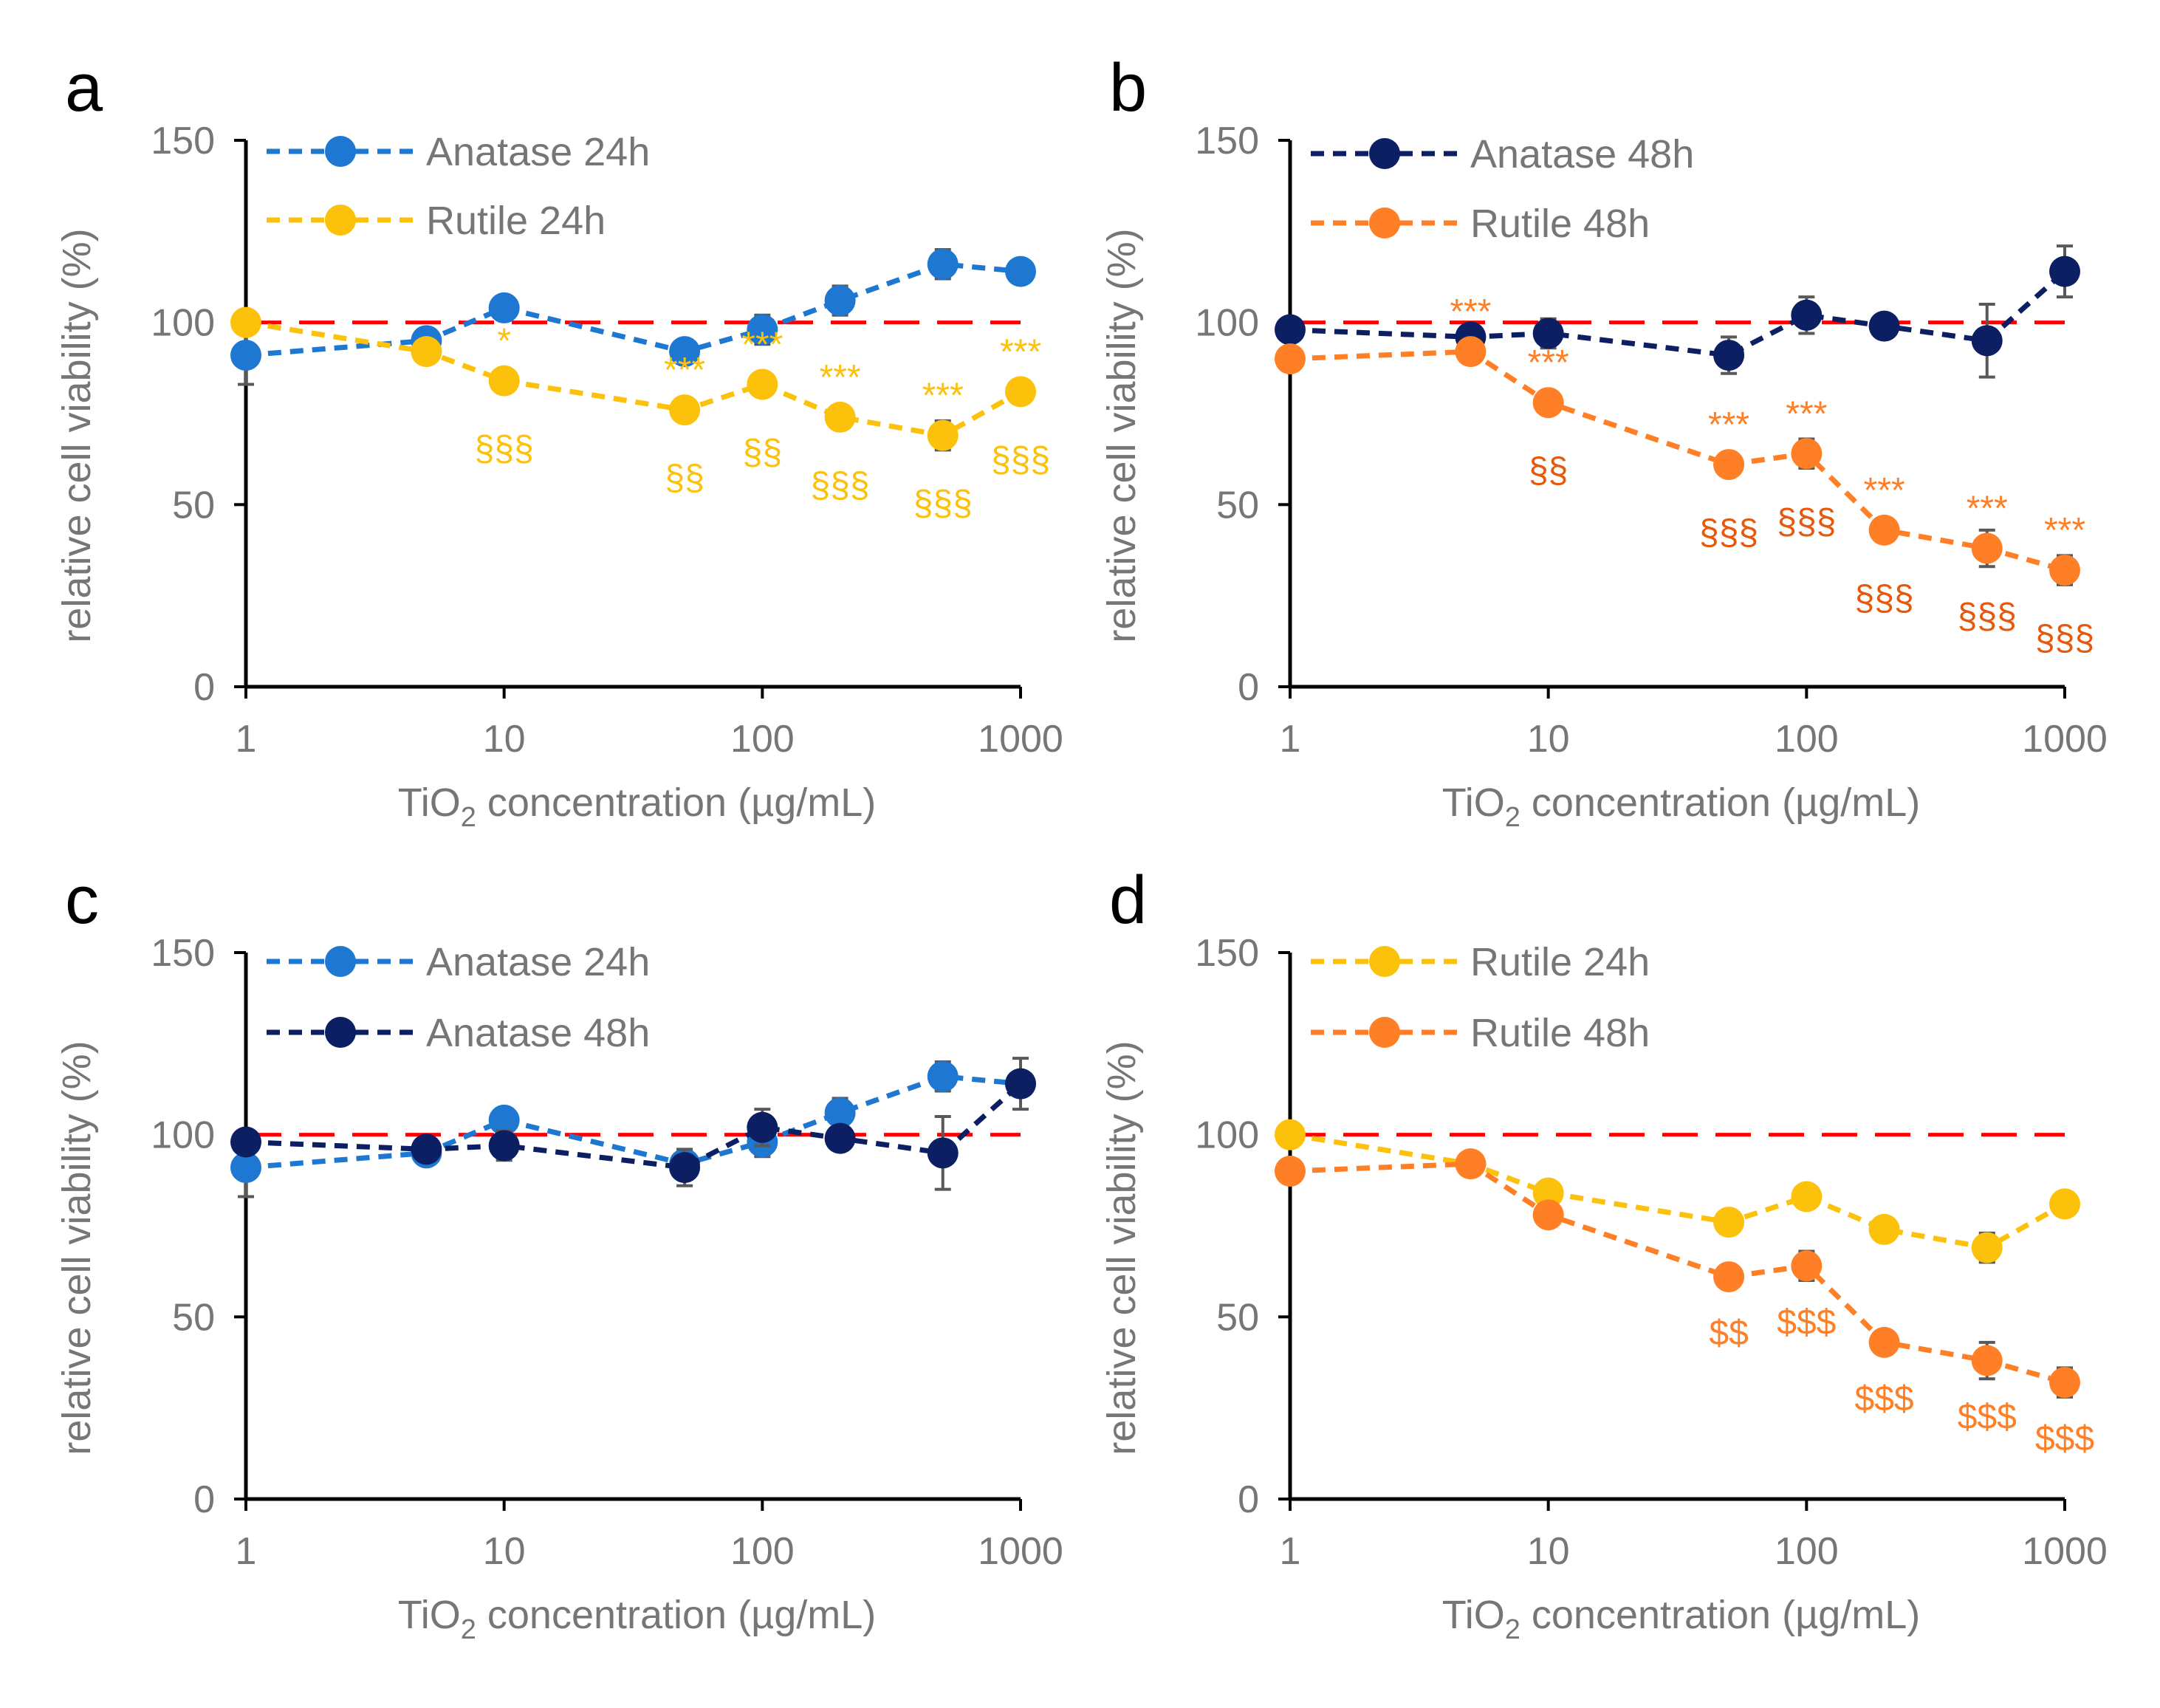  Describe the element at coordinates (2064, 1439) in the screenshot. I see `significance-annotation: $$$` at that location.